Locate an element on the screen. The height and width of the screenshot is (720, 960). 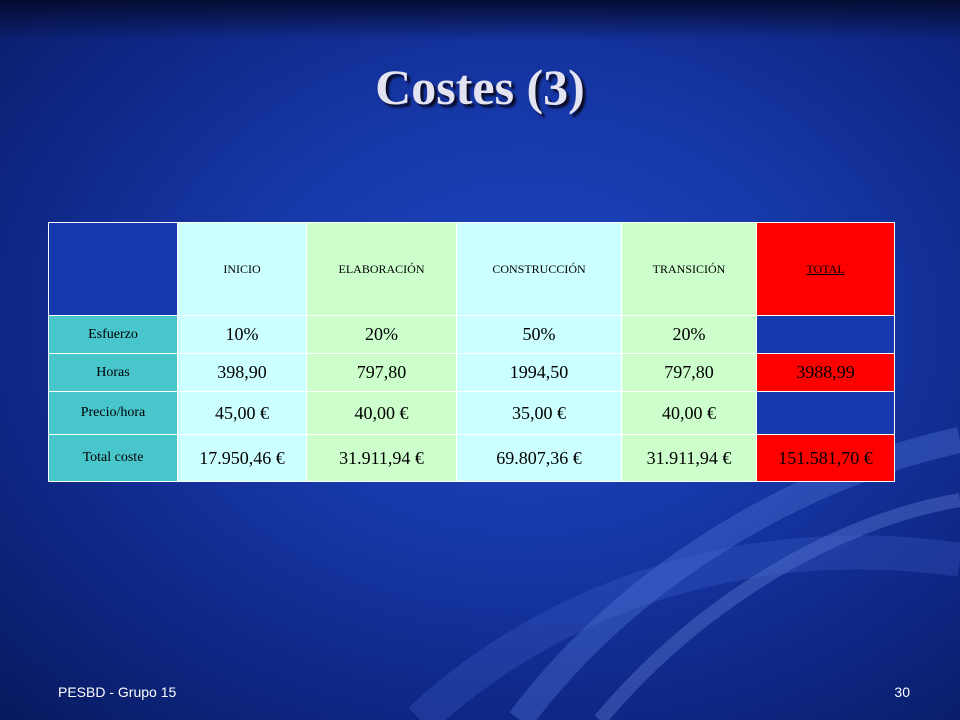
row-label-horas: Horas is located at coordinates (113, 372).